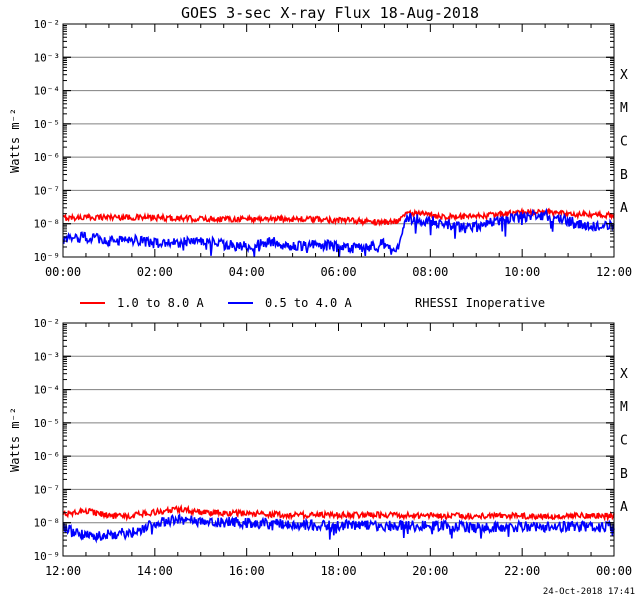 This screenshot has height=600, width=640. What do you see at coordinates (522, 571) in the screenshot?
I see `x-tick-label: 22:00` at bounding box center [522, 571].